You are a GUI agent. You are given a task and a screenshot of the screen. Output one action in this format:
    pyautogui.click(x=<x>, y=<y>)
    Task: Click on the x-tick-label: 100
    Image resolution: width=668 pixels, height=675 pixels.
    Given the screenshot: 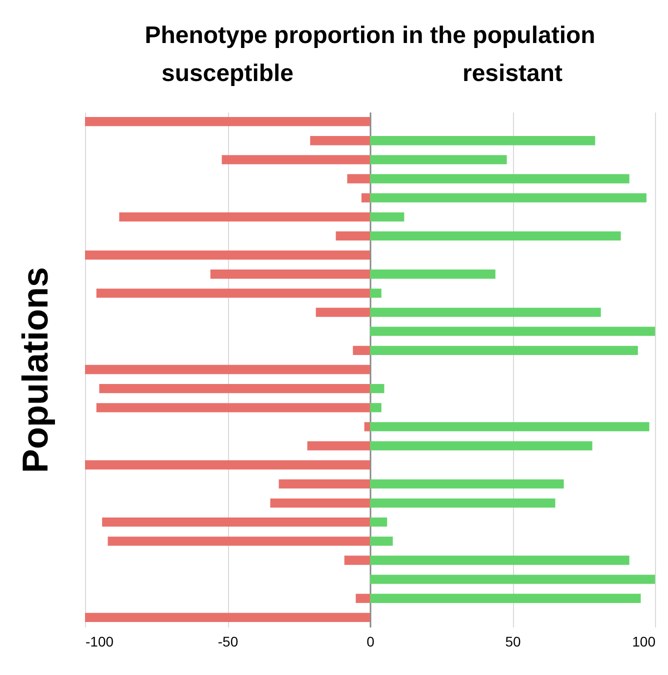 What is the action you would take?
    pyautogui.click(x=644, y=642)
    